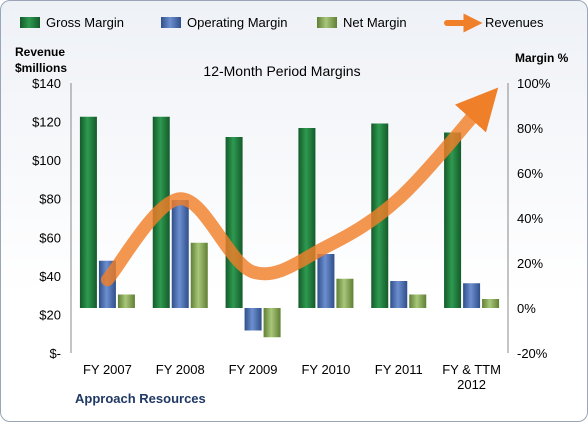  Describe the element at coordinates (50, 276) in the screenshot. I see `left-tick-label: $40` at that location.